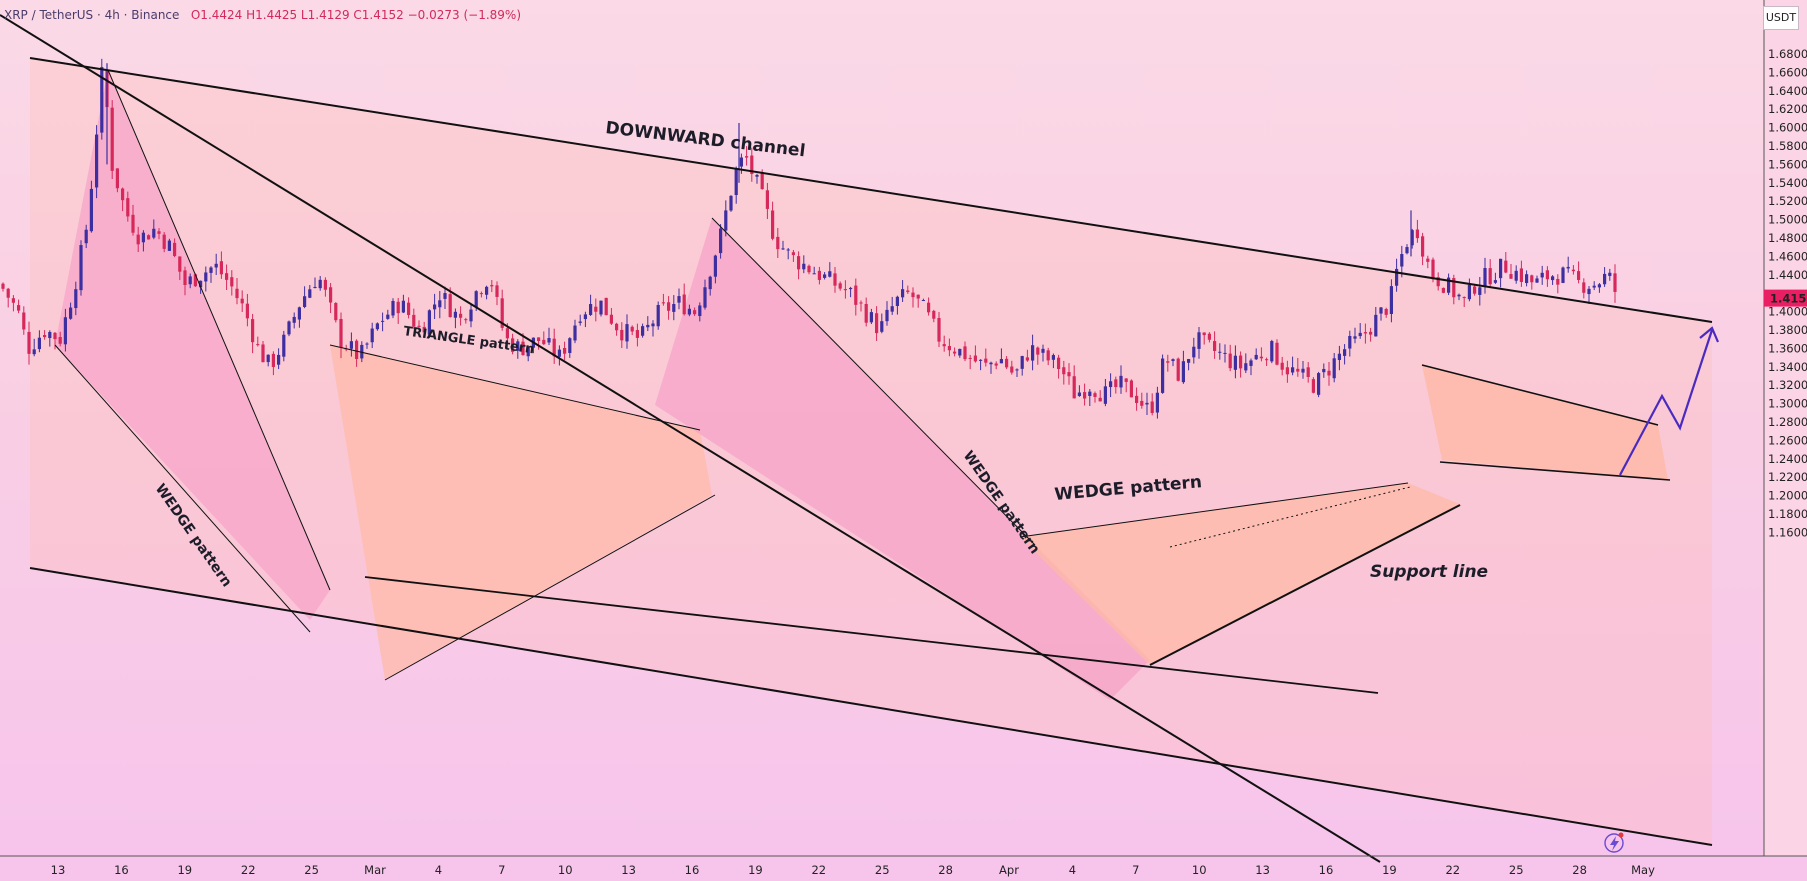 Image resolution: width=1807 pixels, height=881 pixels. Describe the element at coordinates (1555, 471) in the screenshot. I see `flag-lower` at that location.